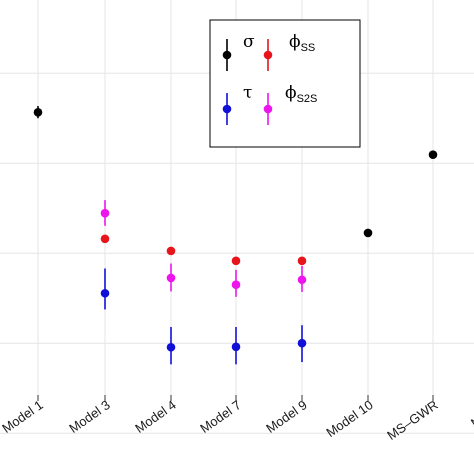  Describe the element at coordinates (203, 316) in the screenshot. I see `series-τ` at that location.